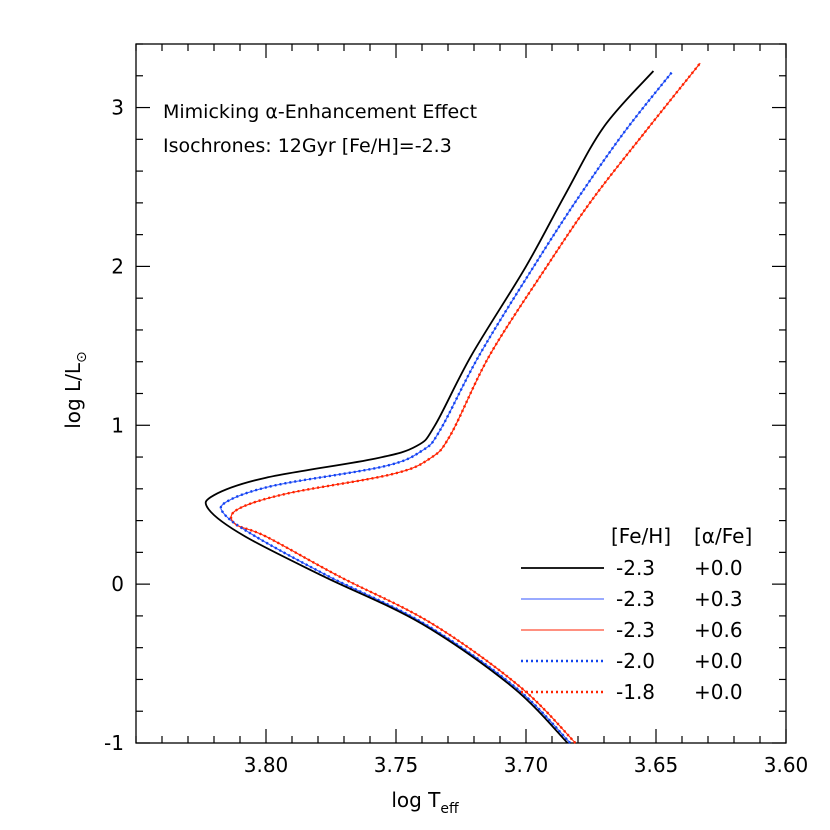 This screenshot has width=830, height=830. I want to click on legend-header-feh: [Fe/H], so click(641, 536).